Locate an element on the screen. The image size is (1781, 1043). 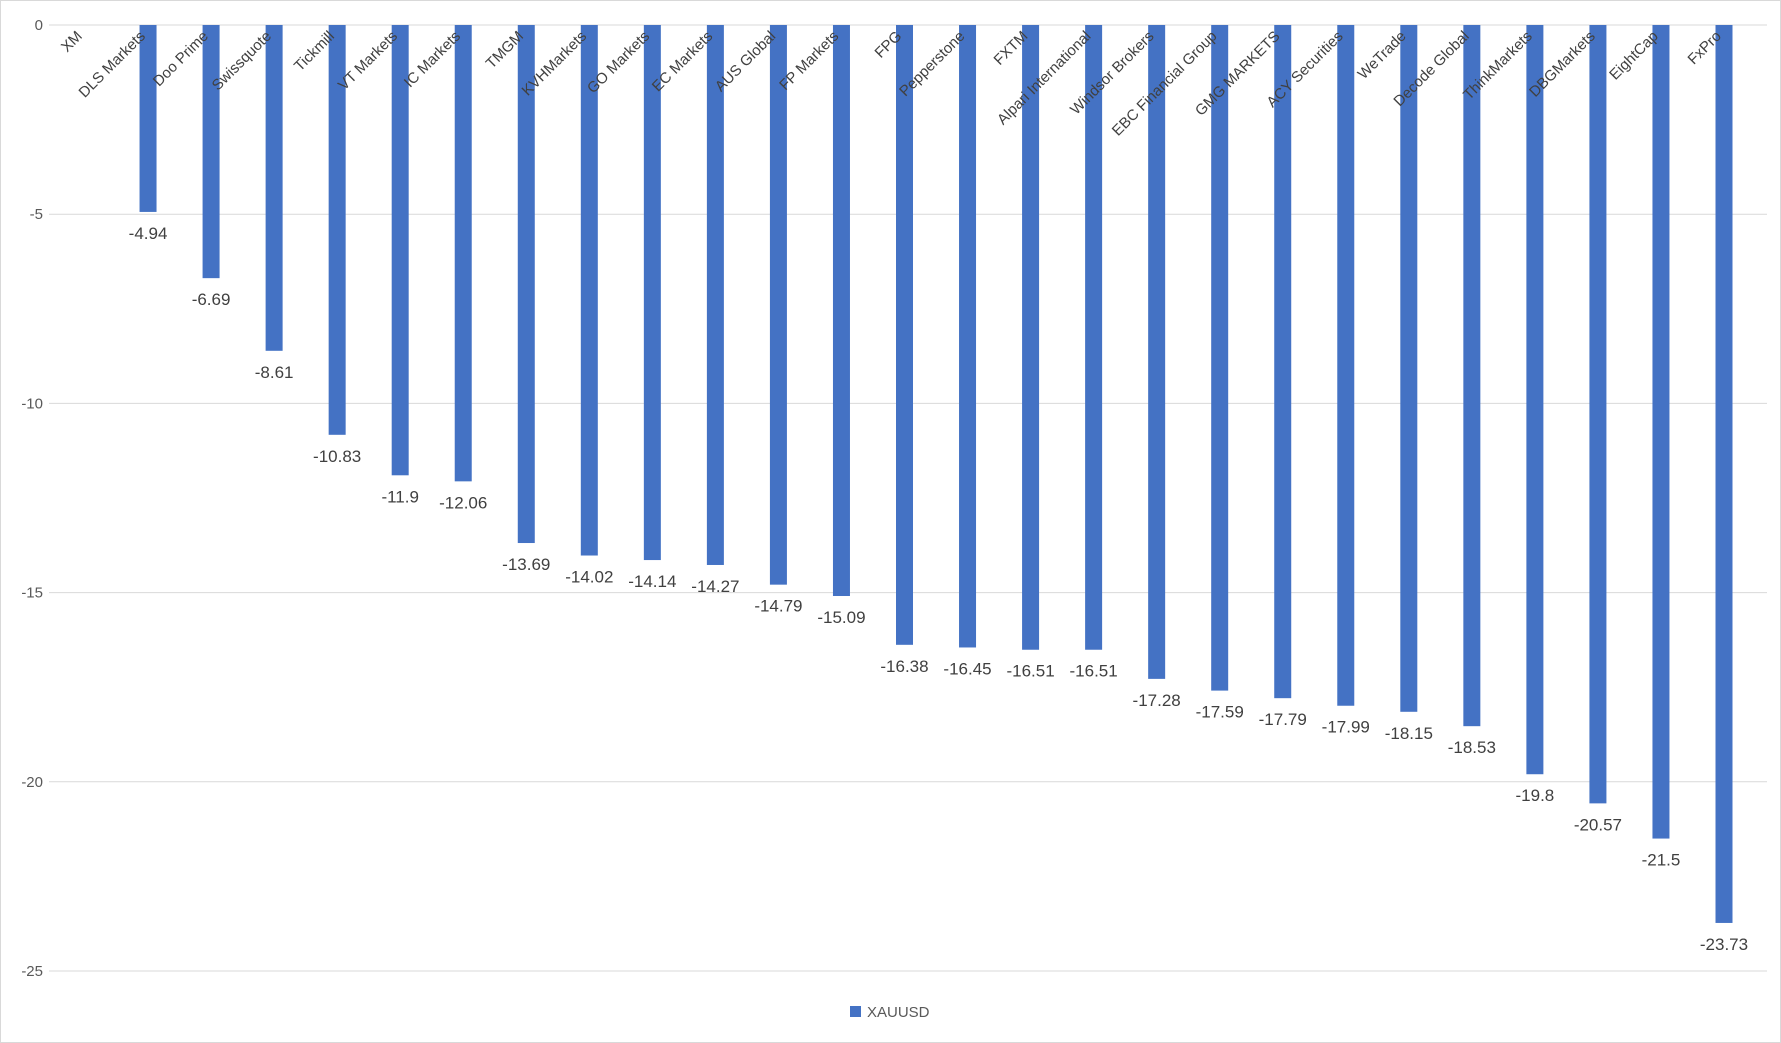
data-label: -17.99 is located at coordinates (1346, 727).